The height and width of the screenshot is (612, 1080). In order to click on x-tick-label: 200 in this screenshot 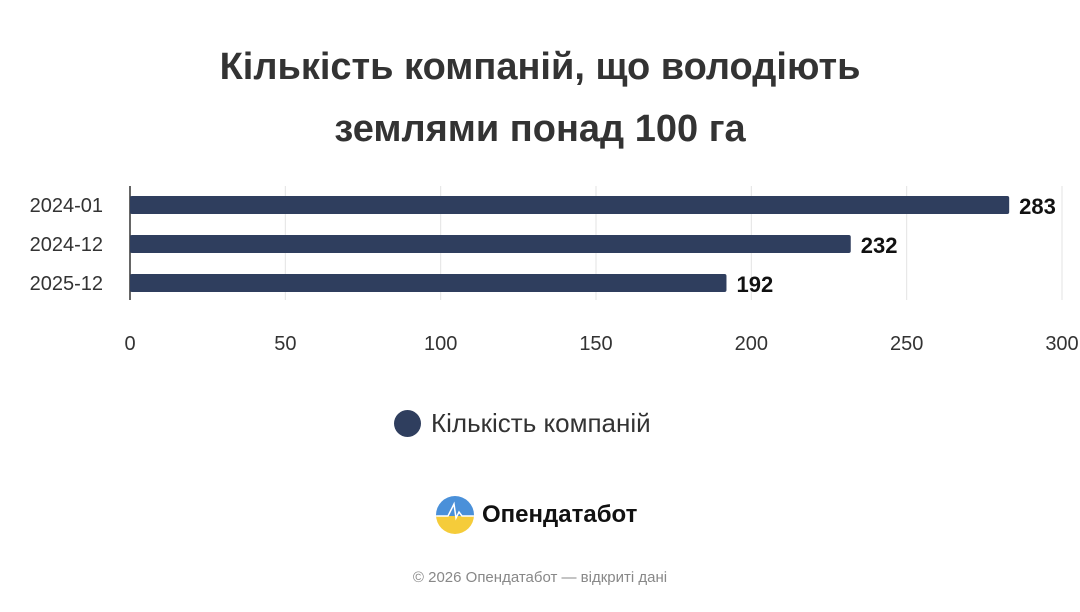, I will do `click(751, 344)`.